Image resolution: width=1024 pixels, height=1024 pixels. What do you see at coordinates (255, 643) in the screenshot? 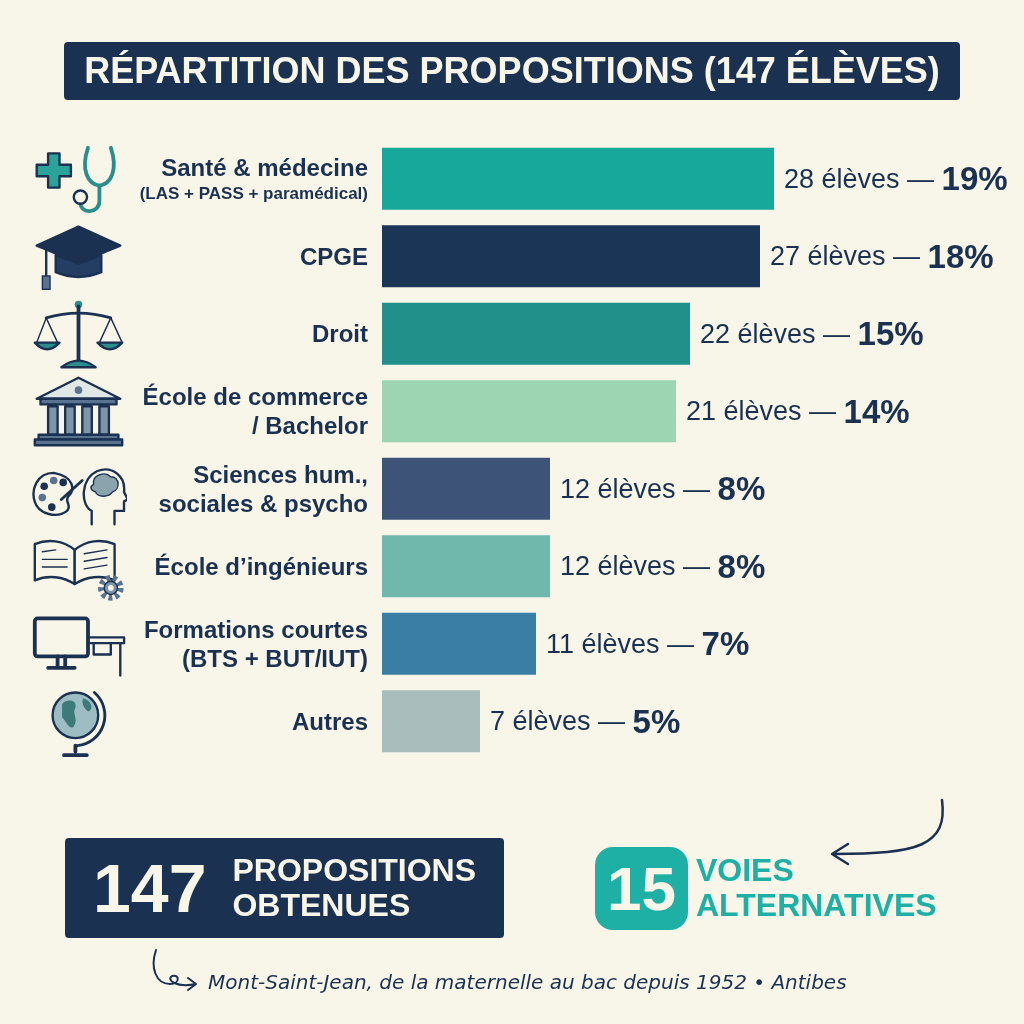
I see `y-tick-label: Formations courtes (BTS + BUT/IUT)` at bounding box center [255, 643].